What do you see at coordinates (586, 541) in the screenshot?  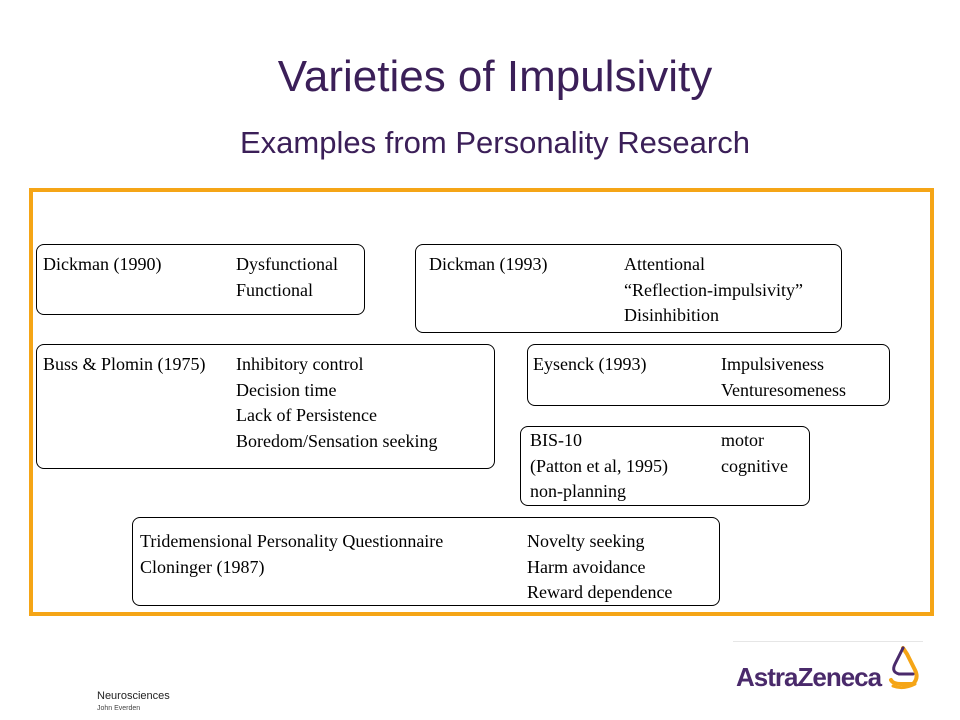 I see `box-factor-line: Novelty seeking` at bounding box center [586, 541].